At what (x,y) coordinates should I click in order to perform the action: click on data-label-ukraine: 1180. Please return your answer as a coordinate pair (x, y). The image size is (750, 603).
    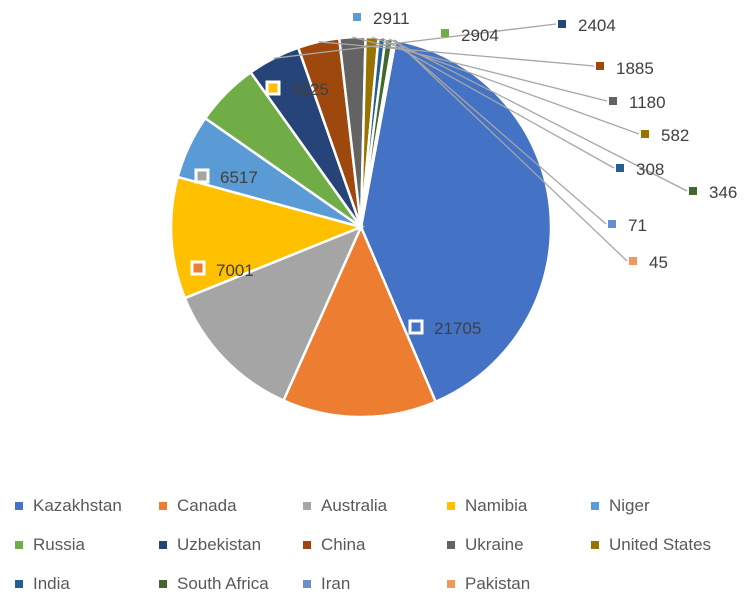
    Looking at the image, I should click on (647, 102).